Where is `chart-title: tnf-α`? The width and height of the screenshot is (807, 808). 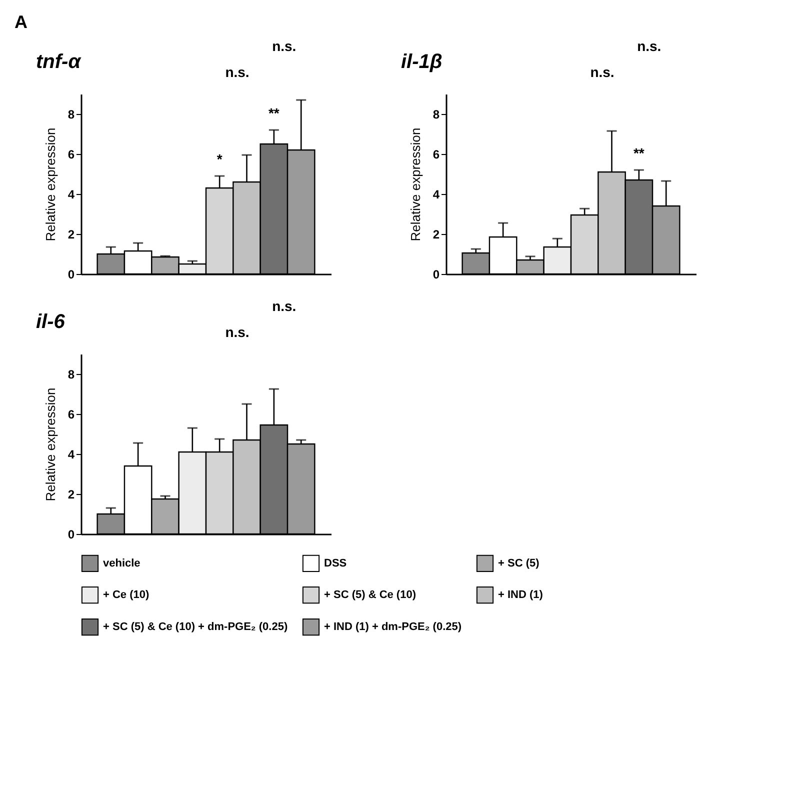
chart-title: tnf-α is located at coordinates (59, 62).